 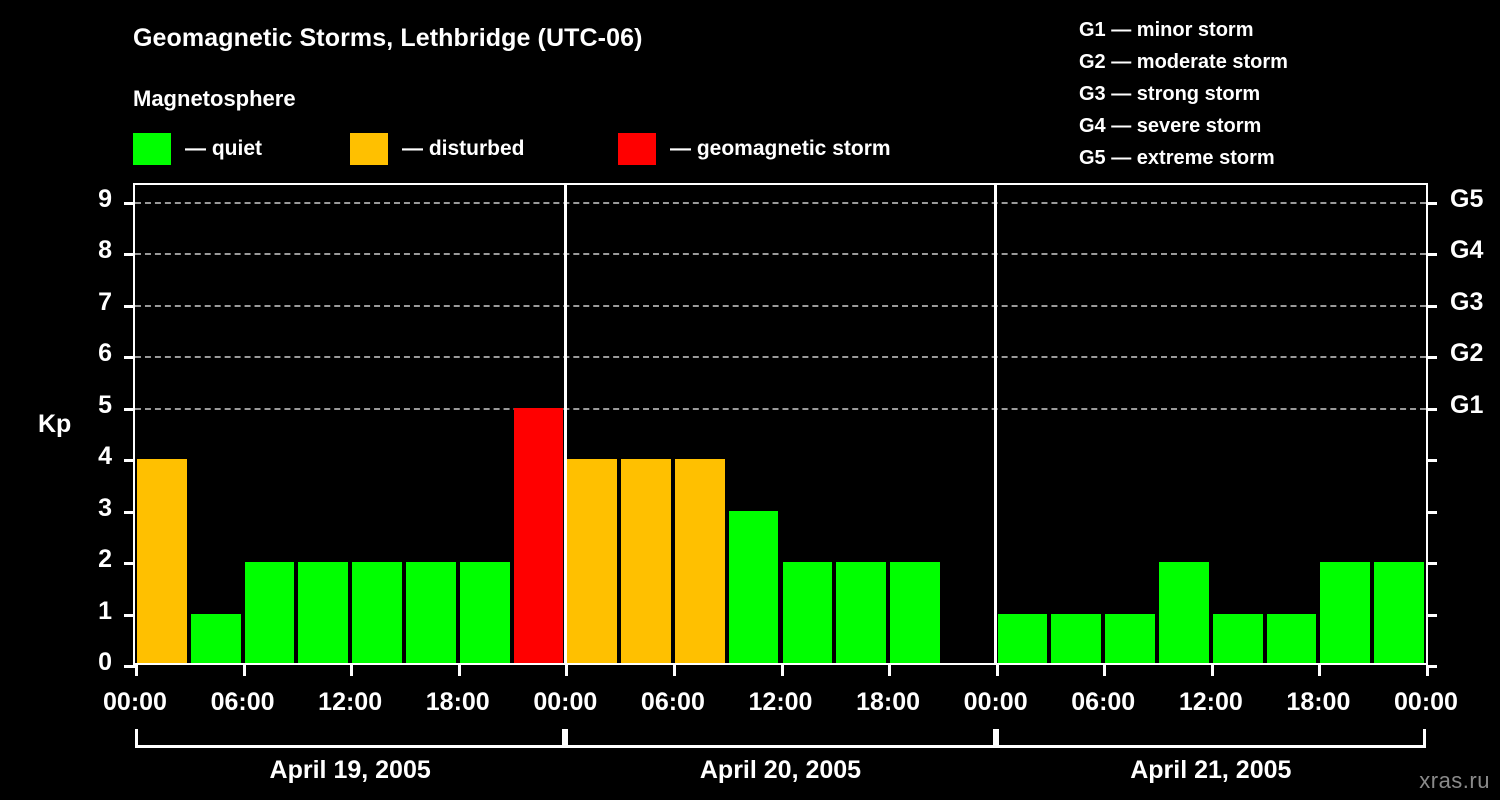 What do you see at coordinates (135, 702) in the screenshot?
I see `x-tick-label-0: 00:00` at bounding box center [135, 702].